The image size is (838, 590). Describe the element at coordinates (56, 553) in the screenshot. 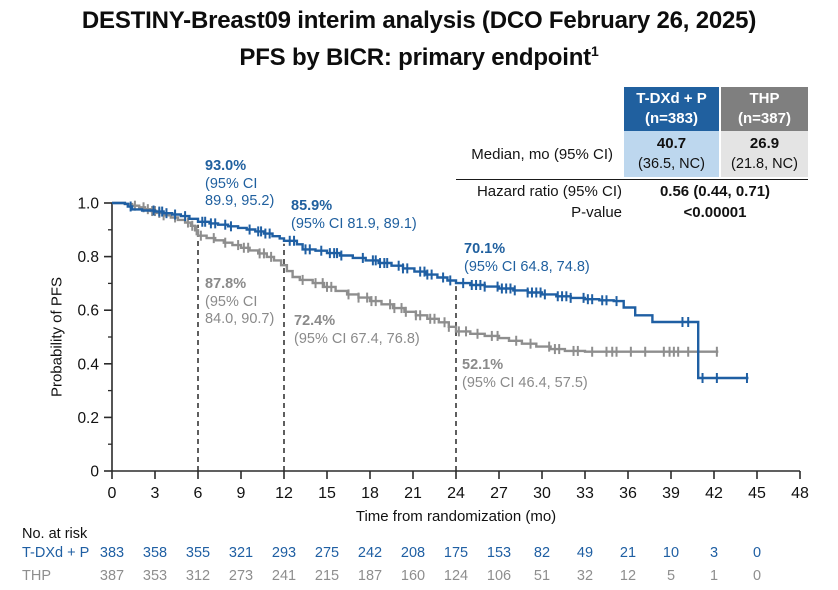

I see `risk-row-label-tdxd: T-DXd + P` at that location.